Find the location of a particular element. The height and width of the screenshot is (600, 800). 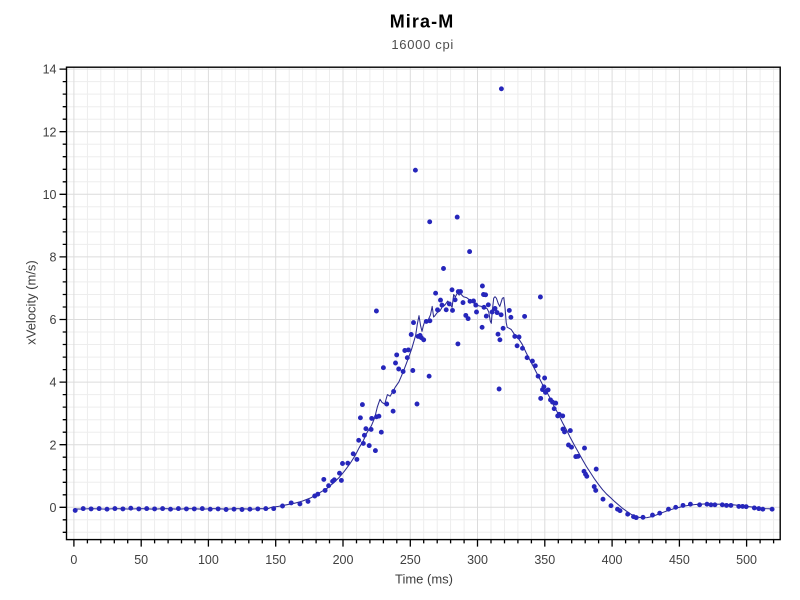

svg-text: 50 is located at coordinates (141, 560).